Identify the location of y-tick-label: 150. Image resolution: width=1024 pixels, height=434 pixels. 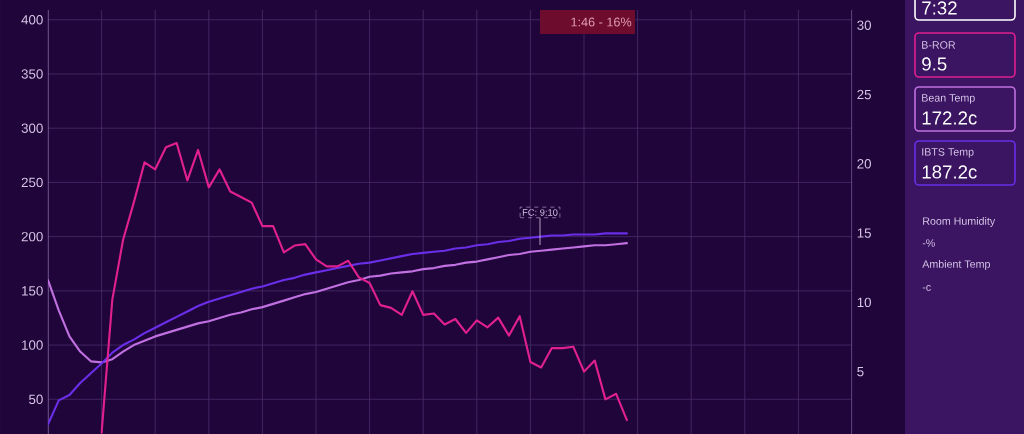
(32, 291).